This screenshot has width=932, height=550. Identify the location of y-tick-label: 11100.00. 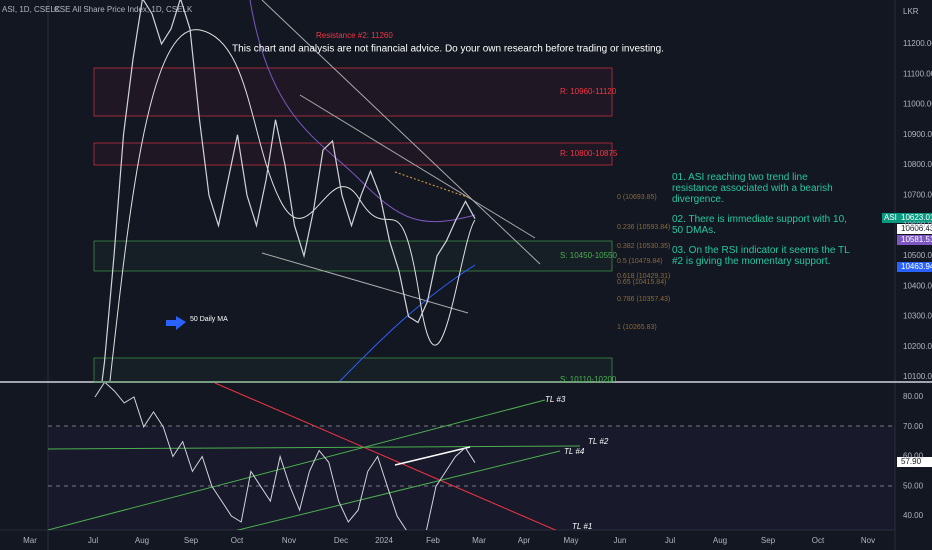
(917, 73).